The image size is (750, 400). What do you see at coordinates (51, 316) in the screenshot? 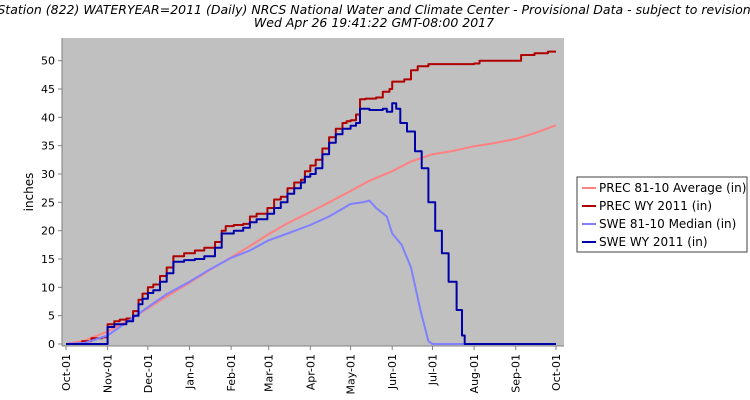
I see `y-tick-label: 5` at bounding box center [51, 316].